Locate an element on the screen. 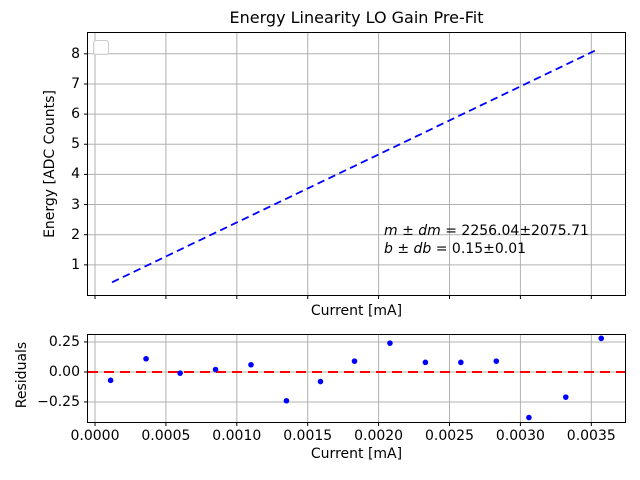 The height and width of the screenshot is (480, 640). x-axis-label-top: Current [mA] is located at coordinates (356, 311).